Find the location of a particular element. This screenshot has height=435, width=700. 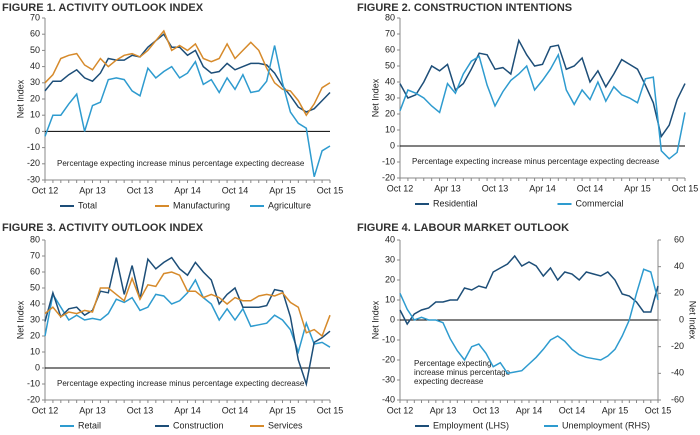

legend-label: Total is located at coordinates (87, 205).